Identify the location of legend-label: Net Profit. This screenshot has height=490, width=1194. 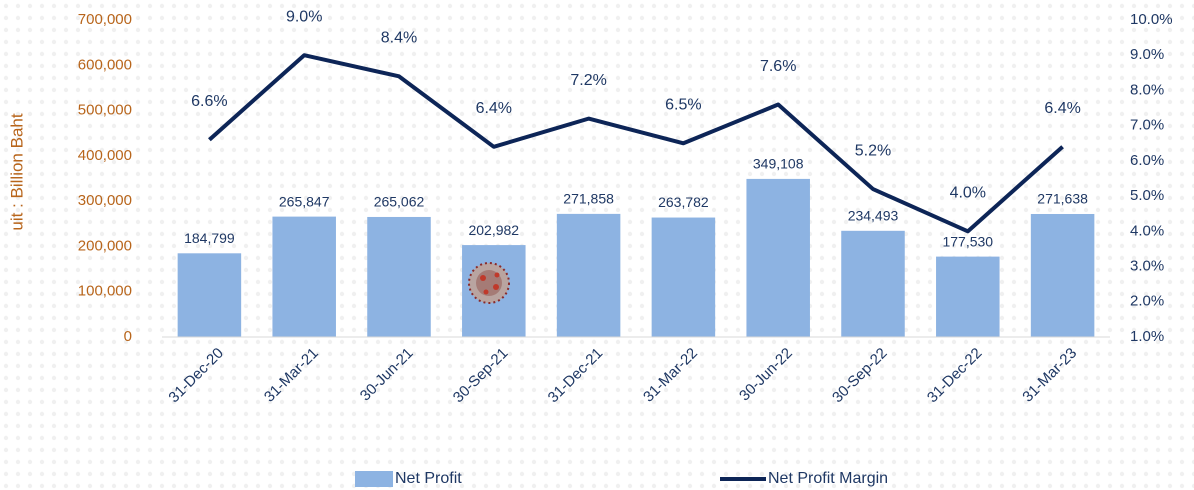
(428, 478).